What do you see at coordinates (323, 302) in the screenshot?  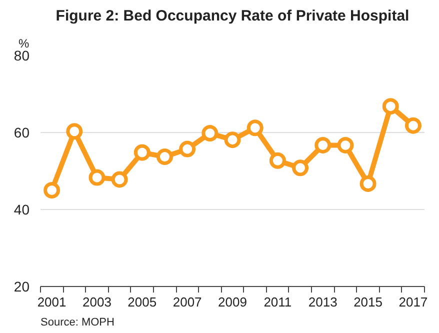 I see `x-tick-label: 2013` at bounding box center [323, 302].